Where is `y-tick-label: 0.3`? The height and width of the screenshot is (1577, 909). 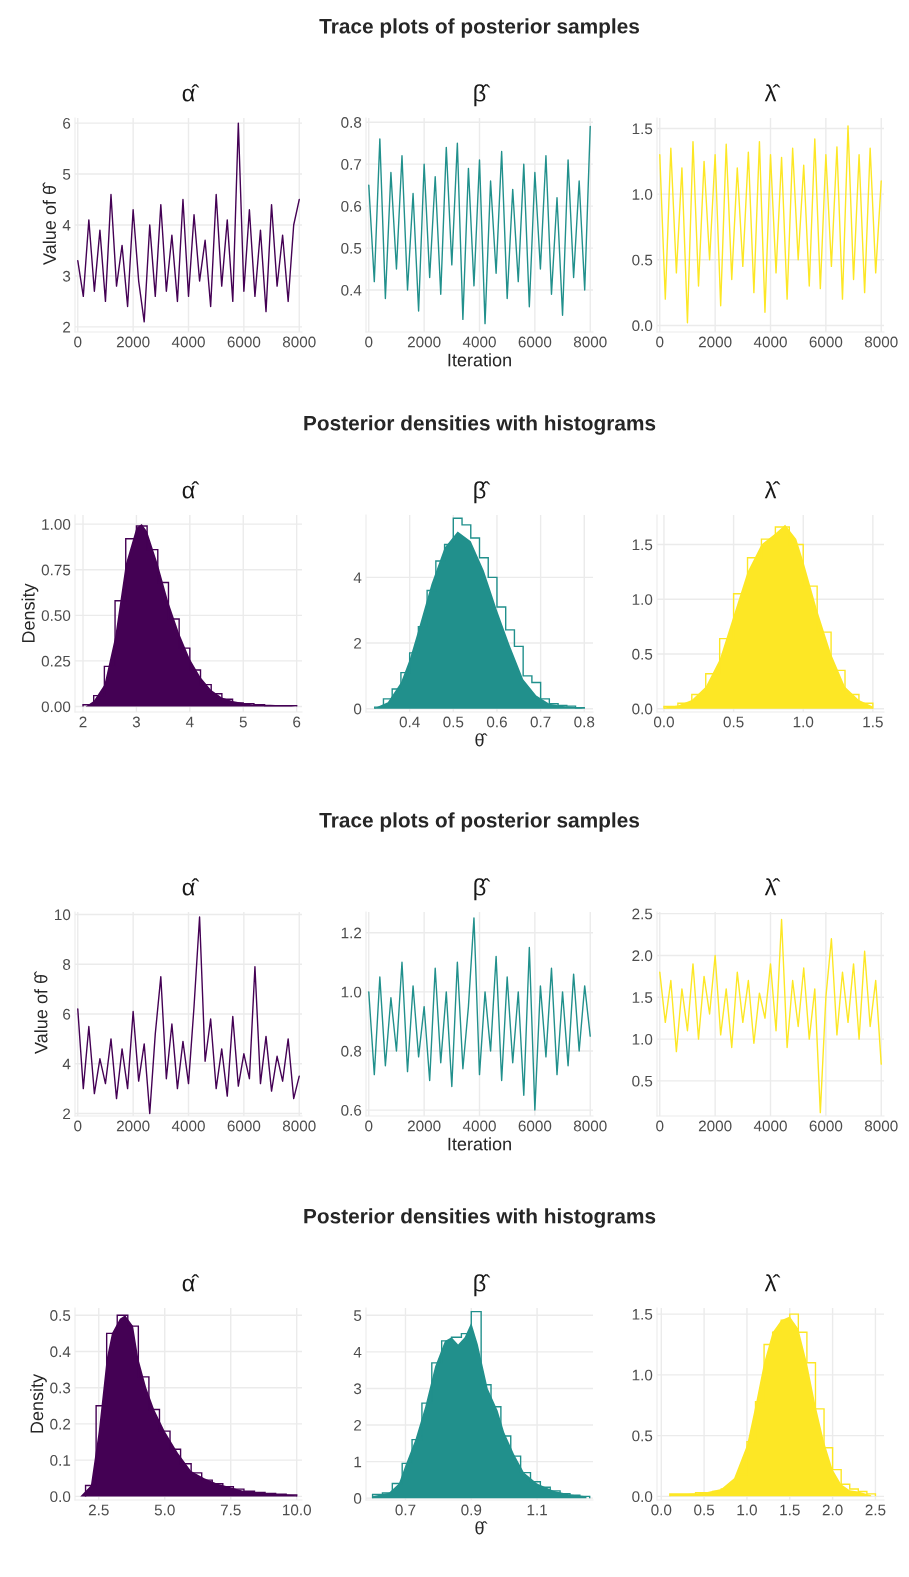
y-tick-label: 0.3 is located at coordinates (60, 1388).